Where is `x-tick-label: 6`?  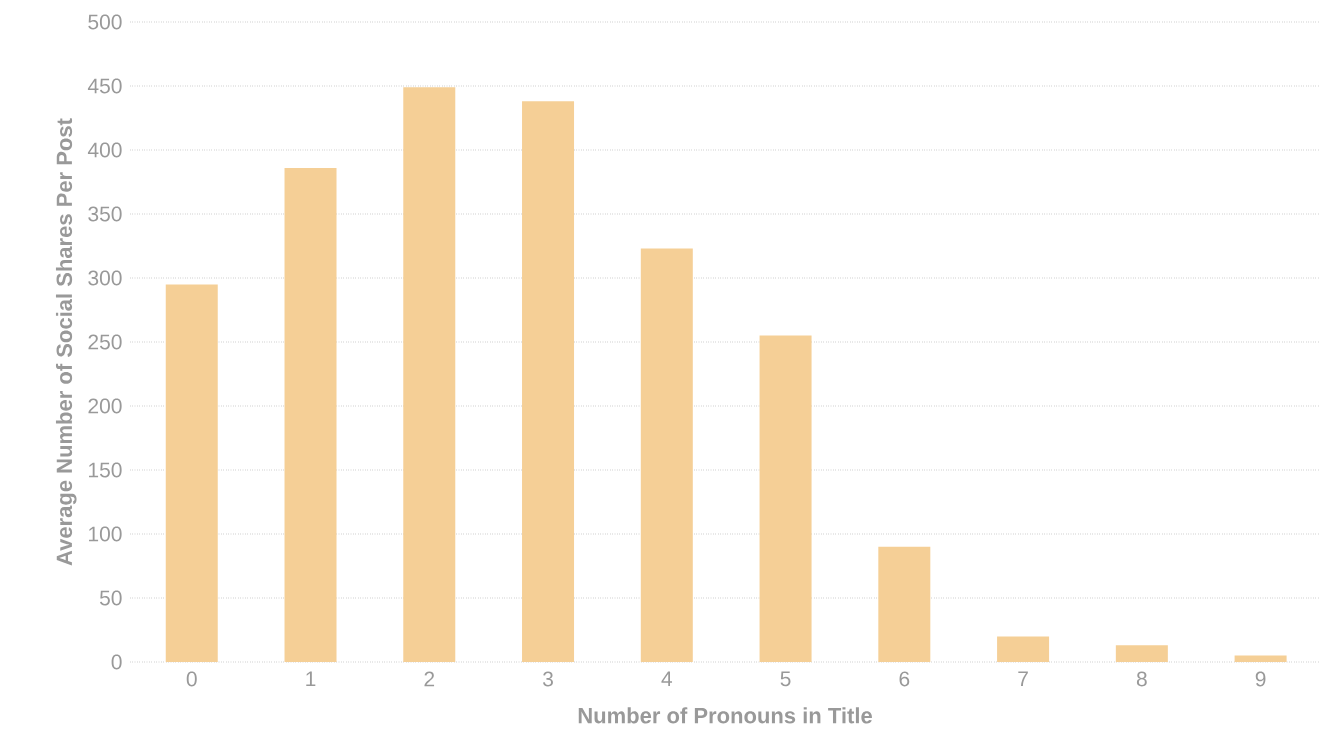
x-tick-label: 6 is located at coordinates (904, 679).